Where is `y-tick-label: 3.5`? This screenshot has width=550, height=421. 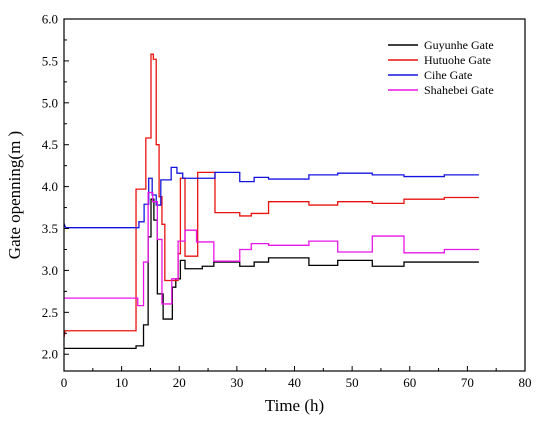 y-tick-label: 3.5 is located at coordinates (50, 228).